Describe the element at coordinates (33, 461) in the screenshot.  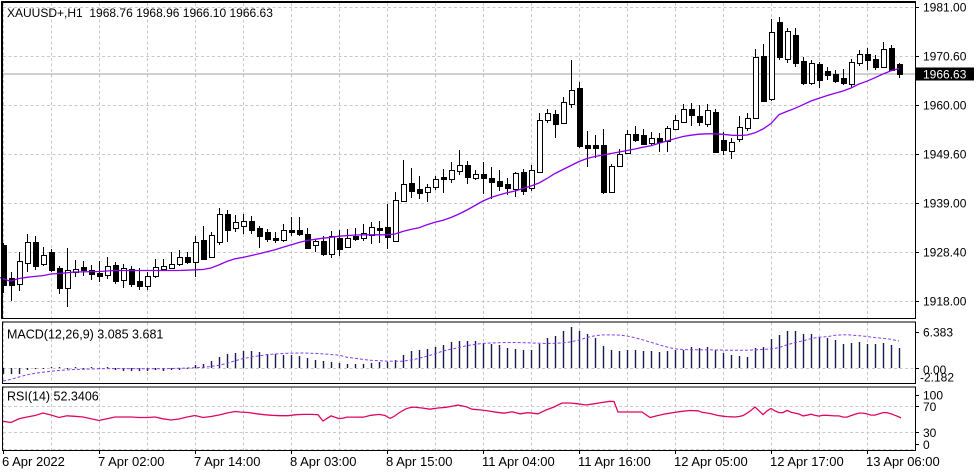
I see `svg-text: 6 Apr 2022` at that location.